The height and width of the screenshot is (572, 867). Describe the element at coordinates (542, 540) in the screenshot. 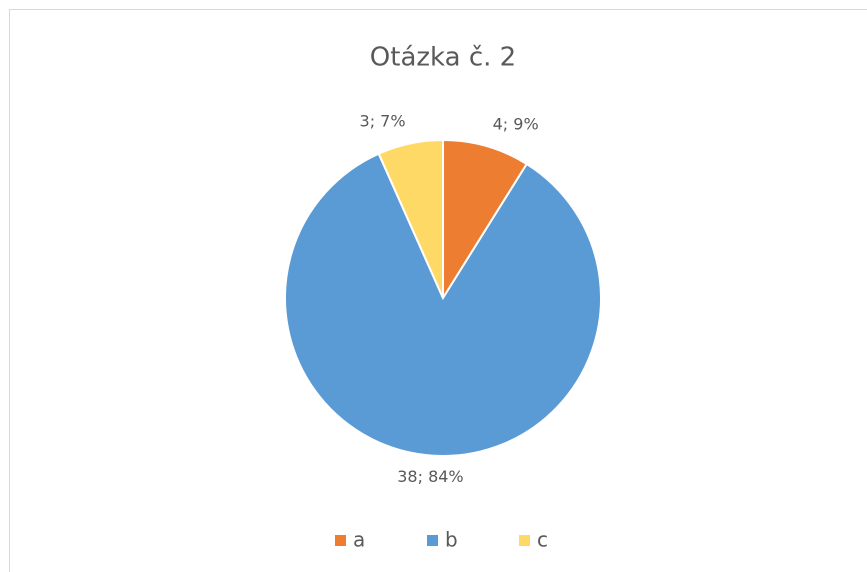

I see `legend-label: c` at that location.